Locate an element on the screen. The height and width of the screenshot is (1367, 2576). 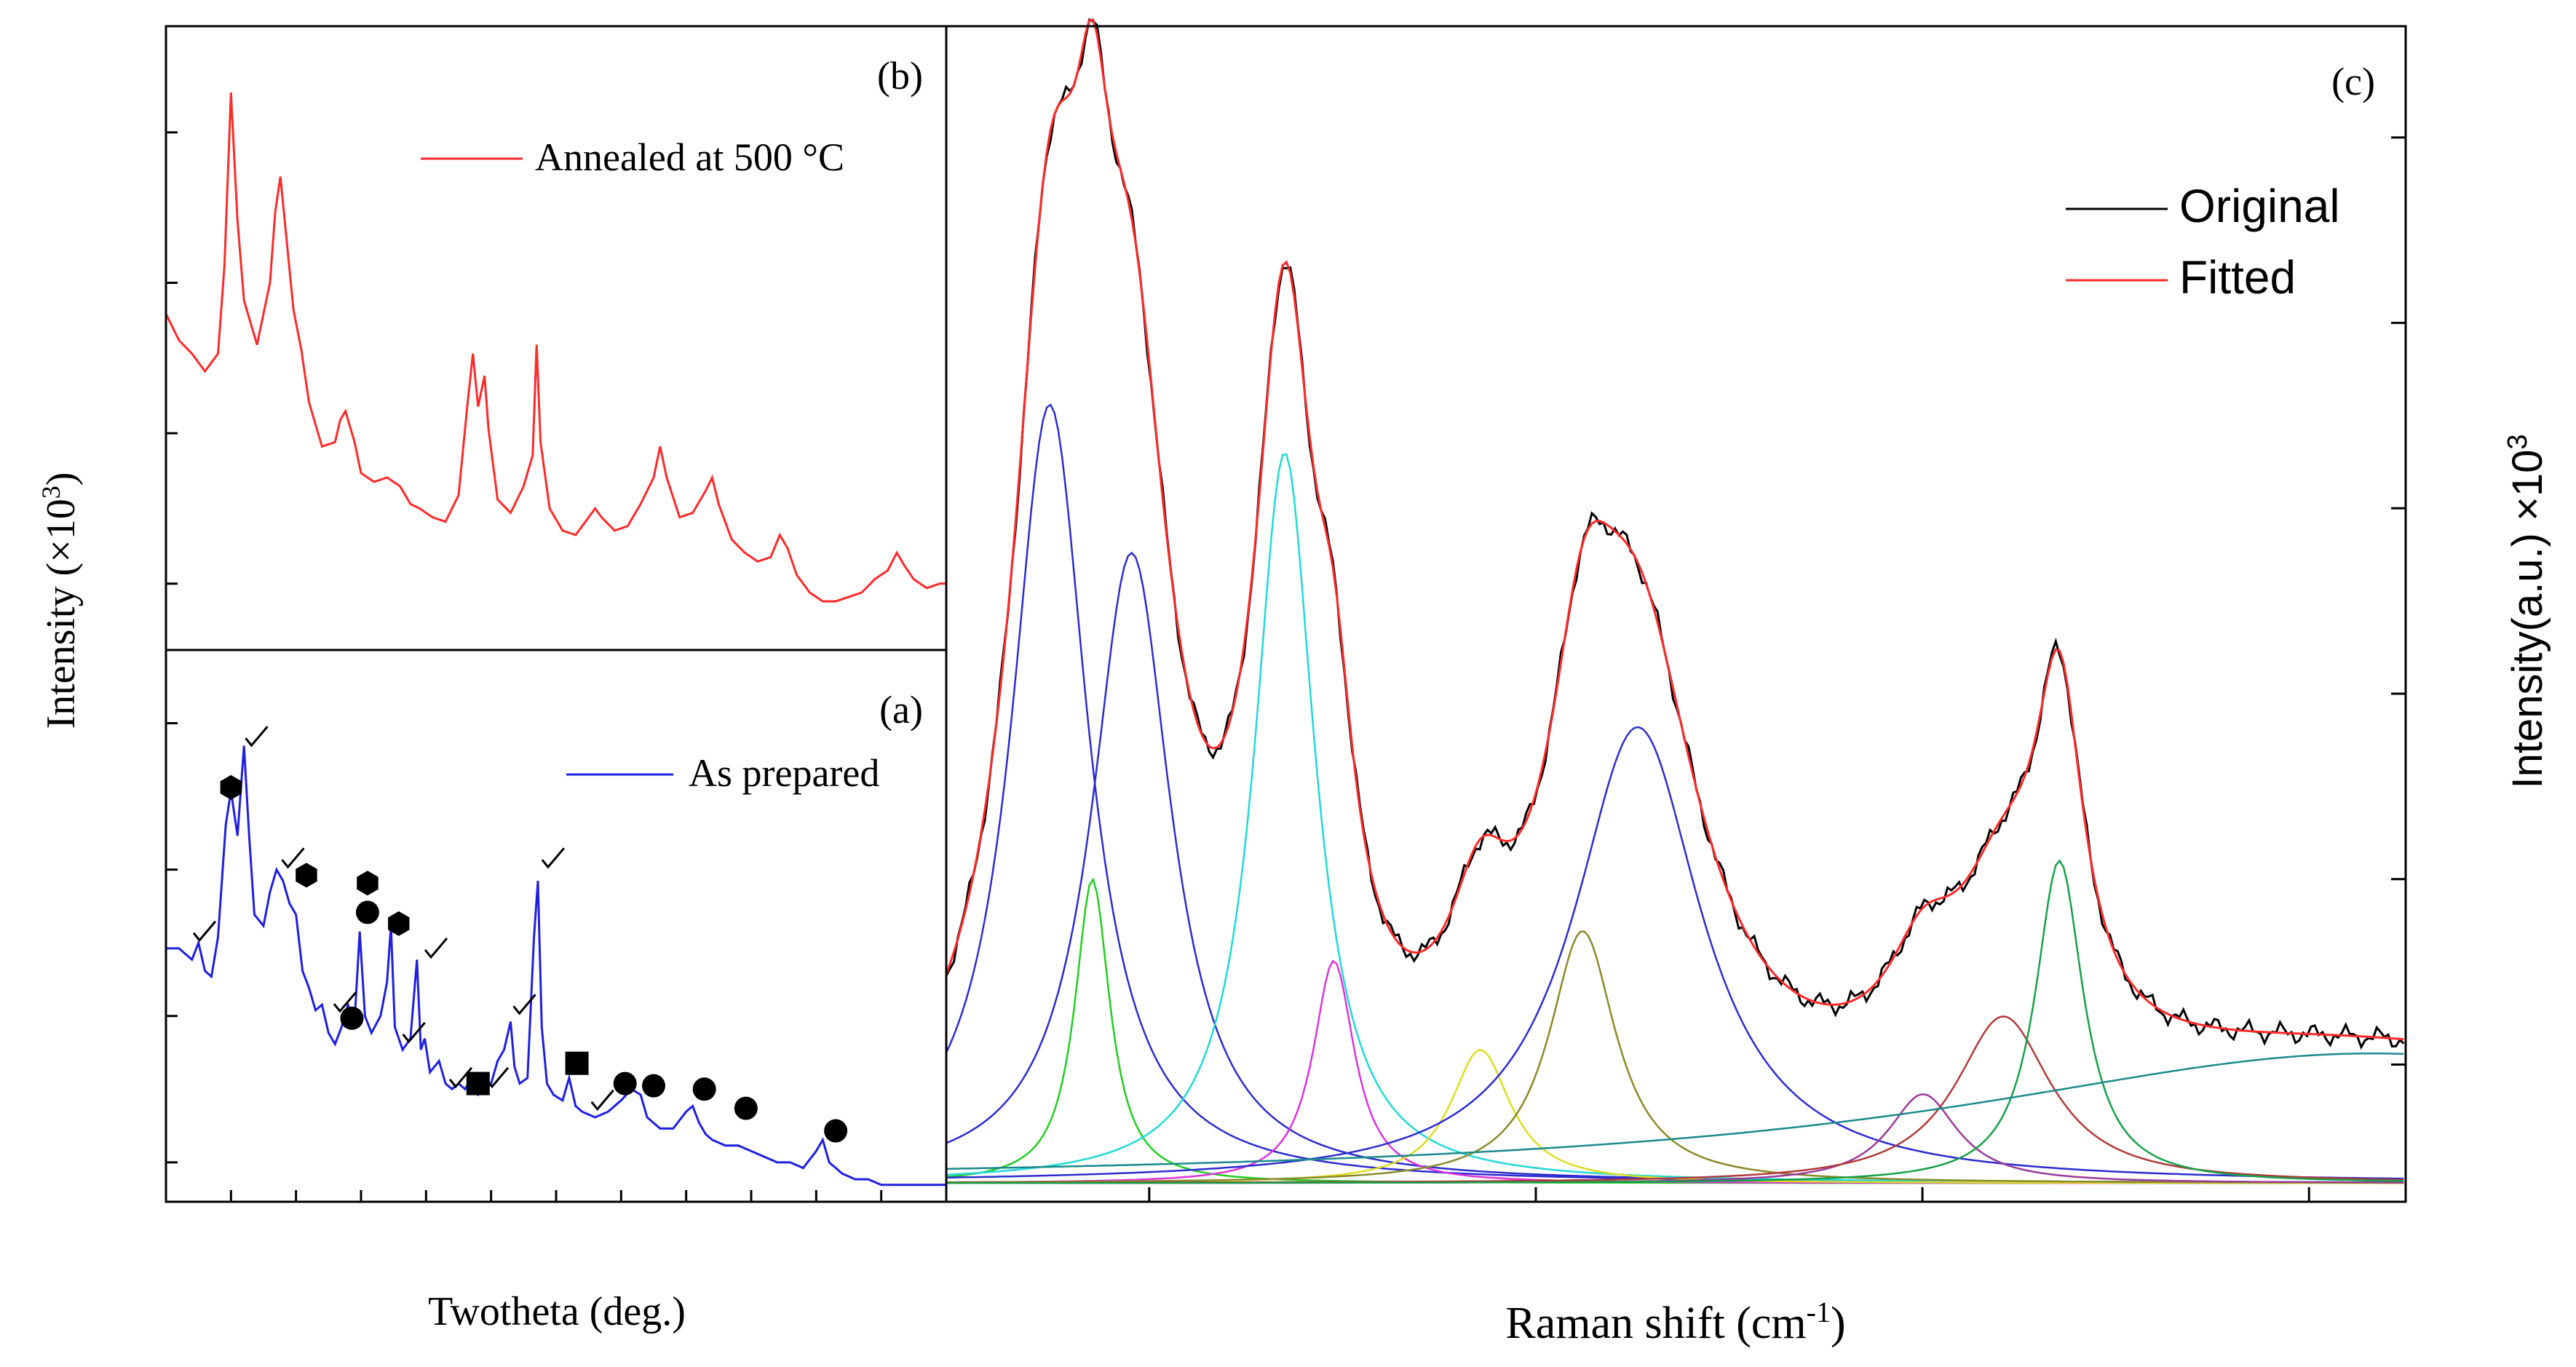
legend-c-fitted-label: Fitted is located at coordinates (2237, 277).